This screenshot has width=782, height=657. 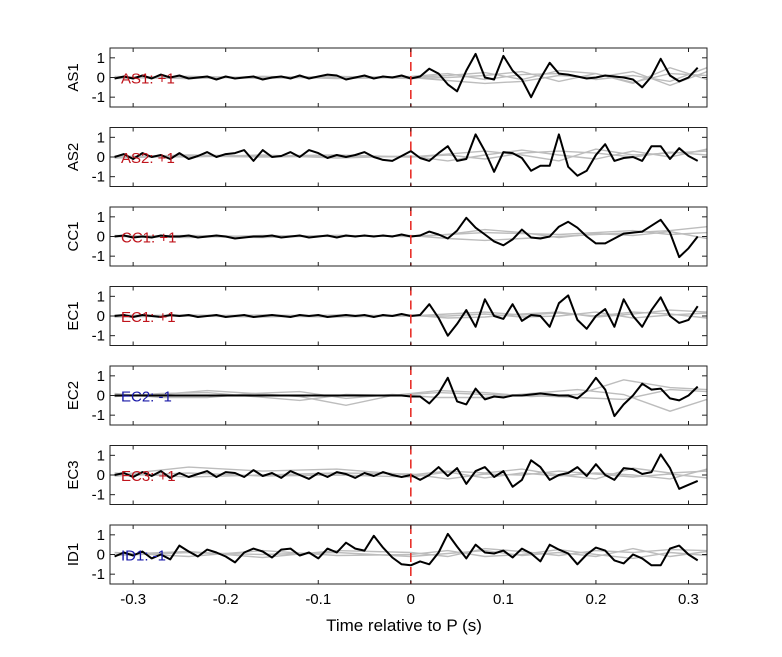 I want to click on x-tick-label: 0.3, so click(x=688, y=599).